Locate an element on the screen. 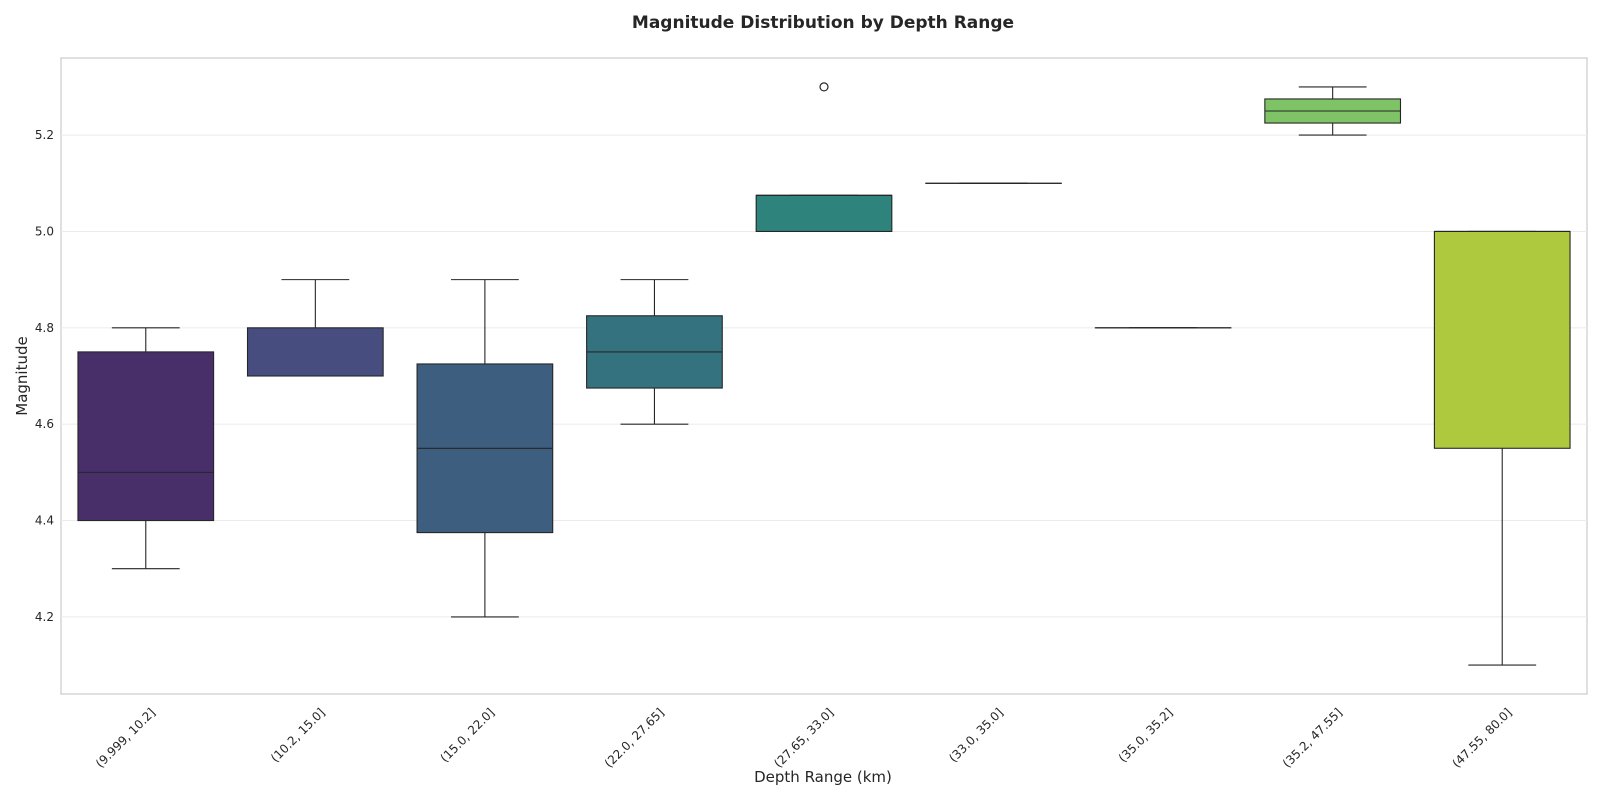 The width and height of the screenshot is (1600, 800). y-axis-ticks: 4.2 4.4 4.6 4.8 5.0 5.2 is located at coordinates (44, 376).